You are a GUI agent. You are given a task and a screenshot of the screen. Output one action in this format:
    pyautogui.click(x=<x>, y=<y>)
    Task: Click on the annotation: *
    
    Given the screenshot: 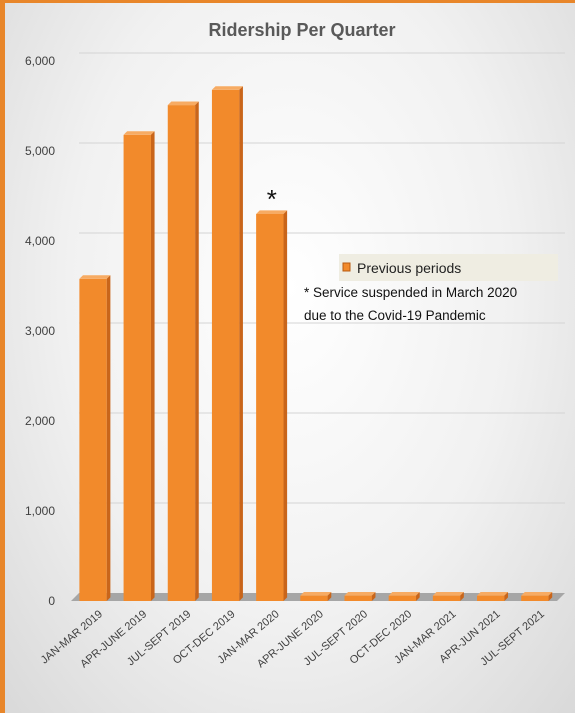 What is the action you would take?
    pyautogui.click(x=272, y=199)
    